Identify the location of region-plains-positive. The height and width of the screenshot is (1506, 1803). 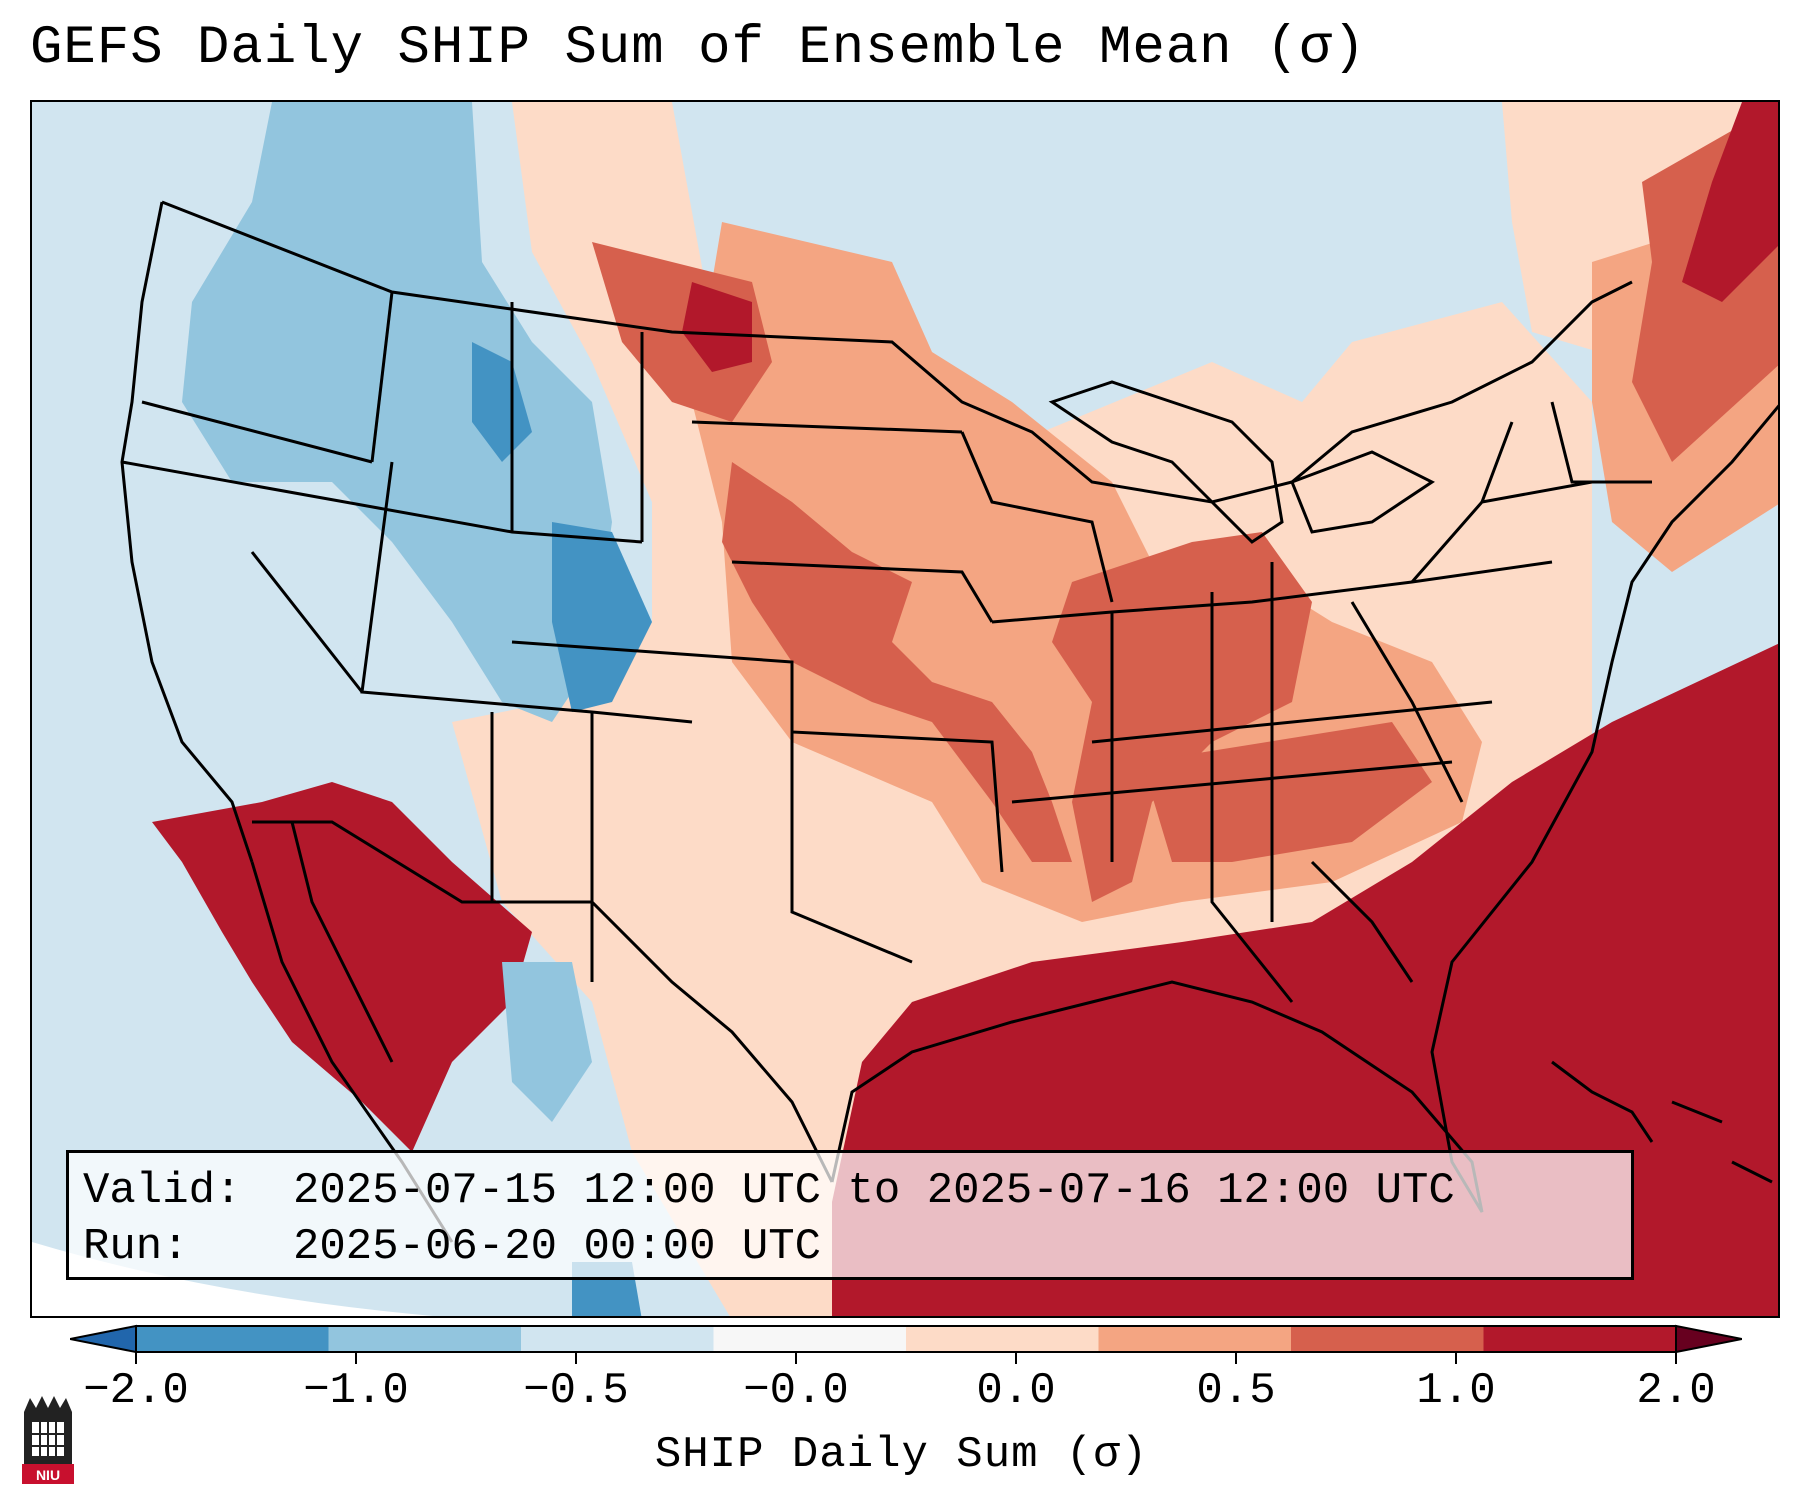
(897, 662).